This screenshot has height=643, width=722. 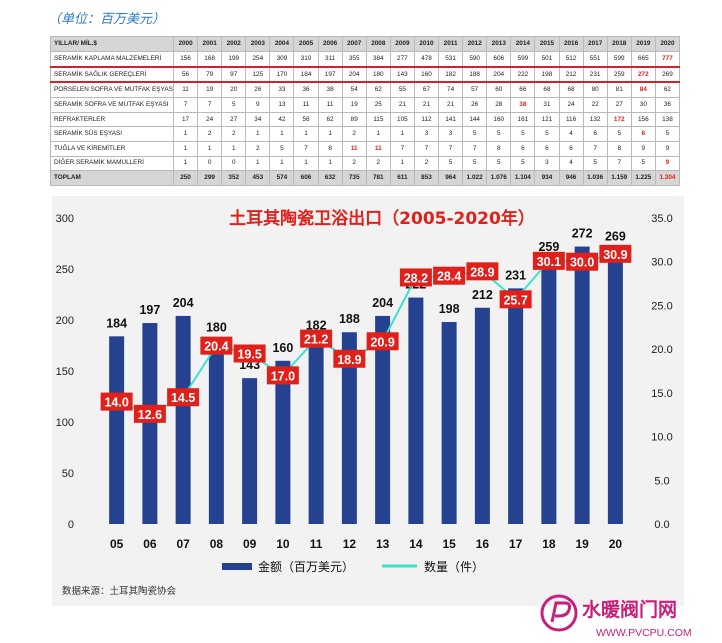 I want to click on table-cell: 254, so click(x=258, y=59).